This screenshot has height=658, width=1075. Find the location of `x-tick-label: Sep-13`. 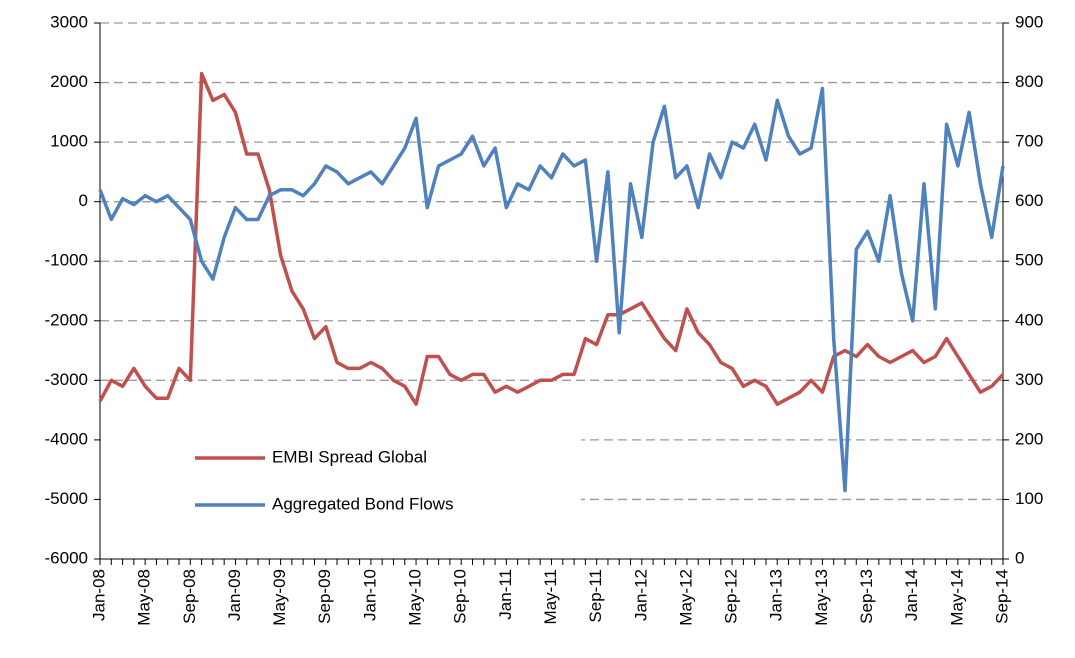

x-tick-label: Sep-13 is located at coordinates (866, 596).